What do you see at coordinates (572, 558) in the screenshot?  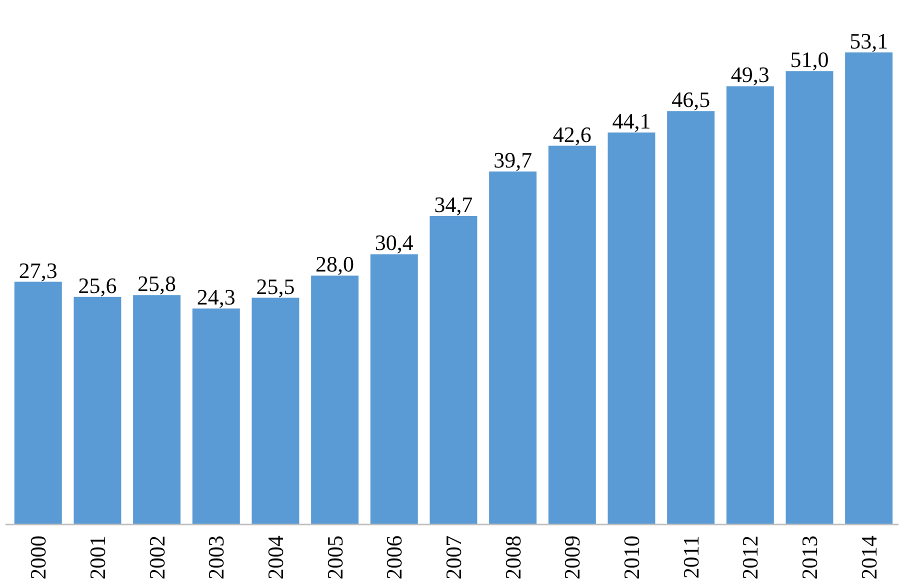 I see `x-tick-label: 2009` at bounding box center [572, 558].